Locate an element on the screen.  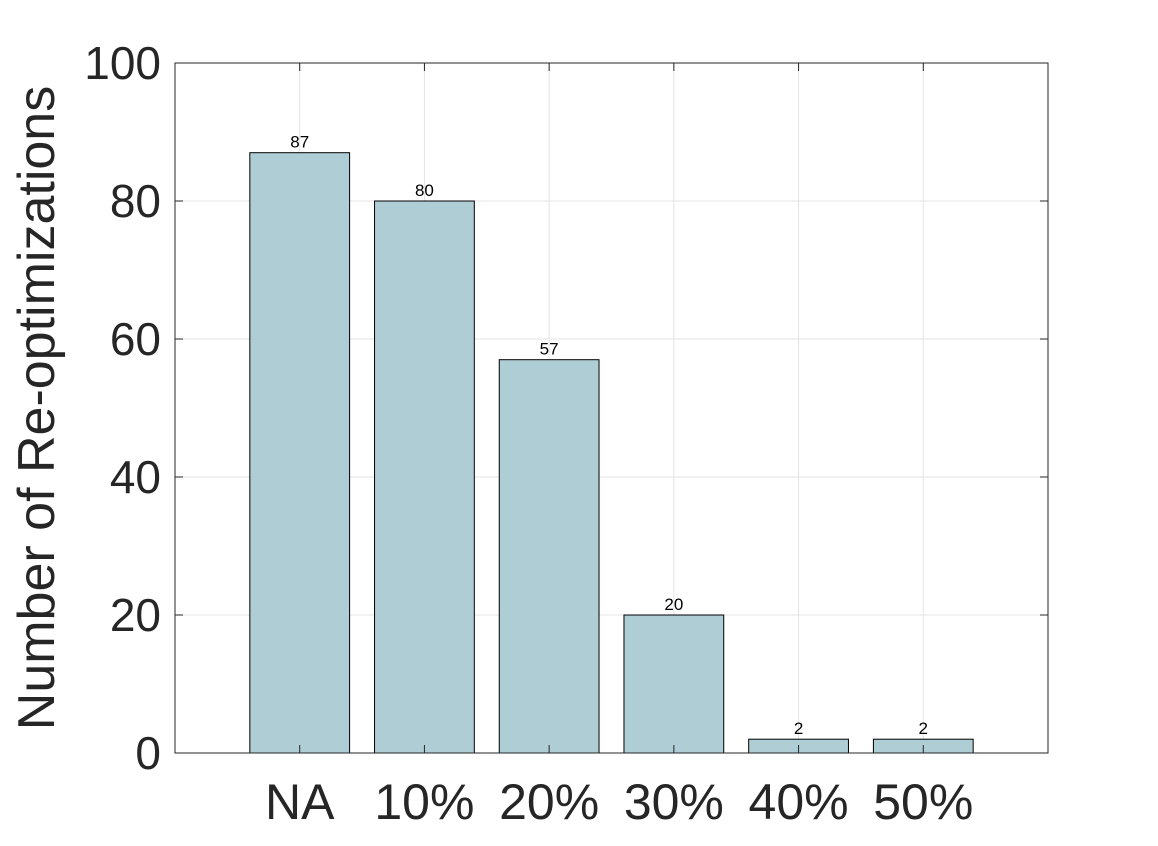
x-tick-label: 40% is located at coordinates (799, 802).